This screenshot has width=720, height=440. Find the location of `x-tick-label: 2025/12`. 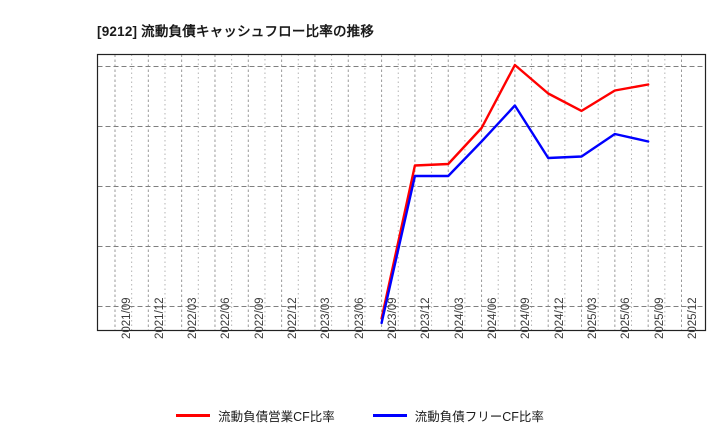

x-tick-label: 2025/12 is located at coordinates (693, 317).